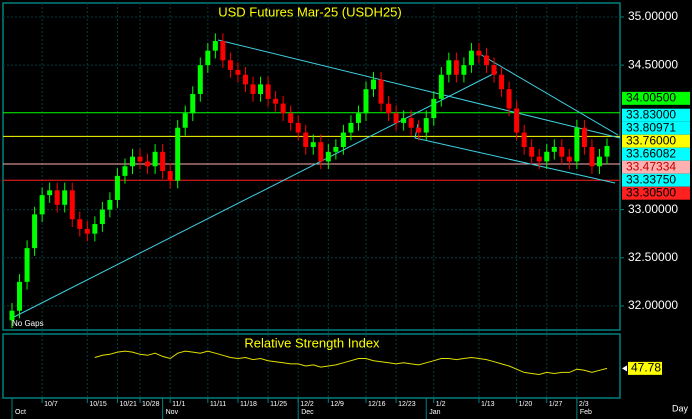 This screenshot has width=692, height=419. What do you see at coordinates (51, 404) in the screenshot?
I see `x-tick-label: 10/7` at bounding box center [51, 404].